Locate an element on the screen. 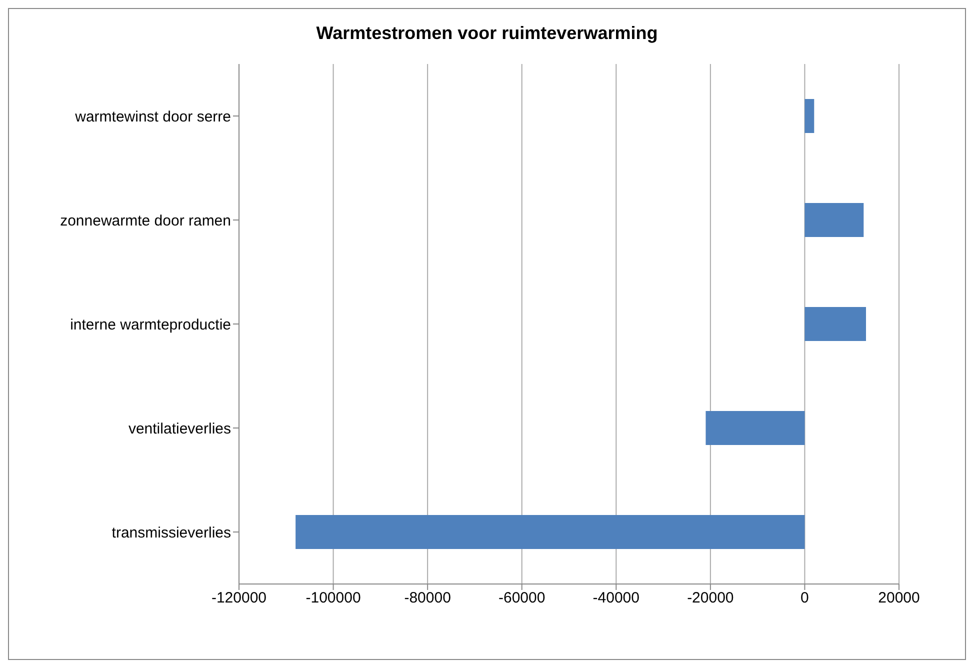 Image resolution: width=976 pixels, height=670 pixels. y-tick-label: warmtewinst door serre is located at coordinates (152, 117).